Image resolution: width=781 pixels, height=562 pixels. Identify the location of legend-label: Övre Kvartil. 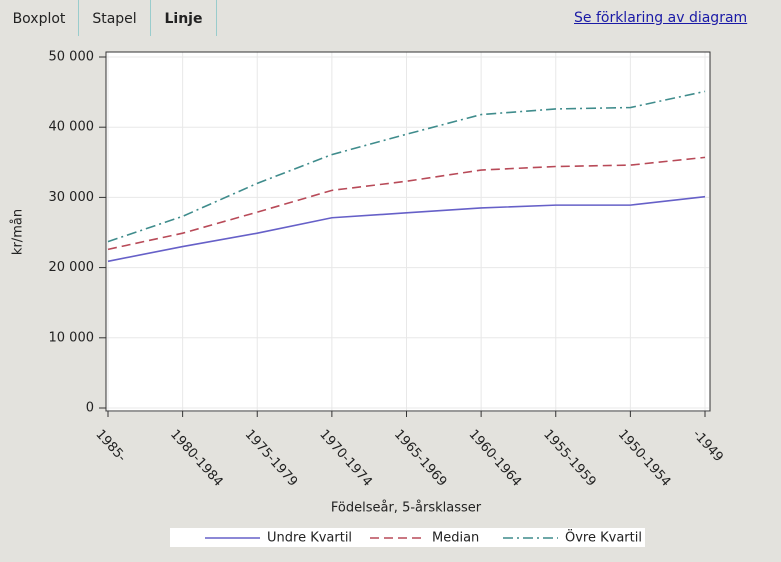
(603, 537).